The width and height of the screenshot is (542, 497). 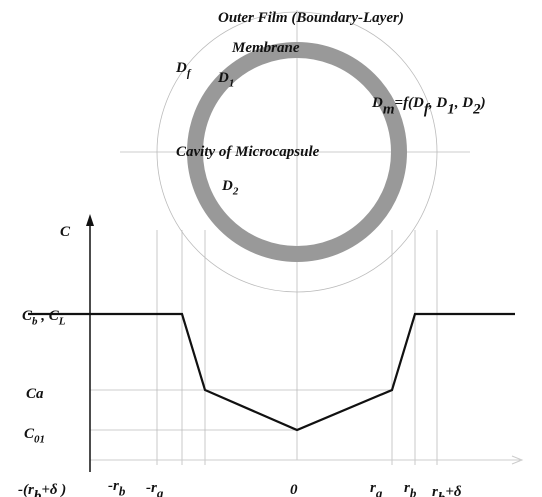 I want to click on label: Membrane, so click(x=265, y=48).